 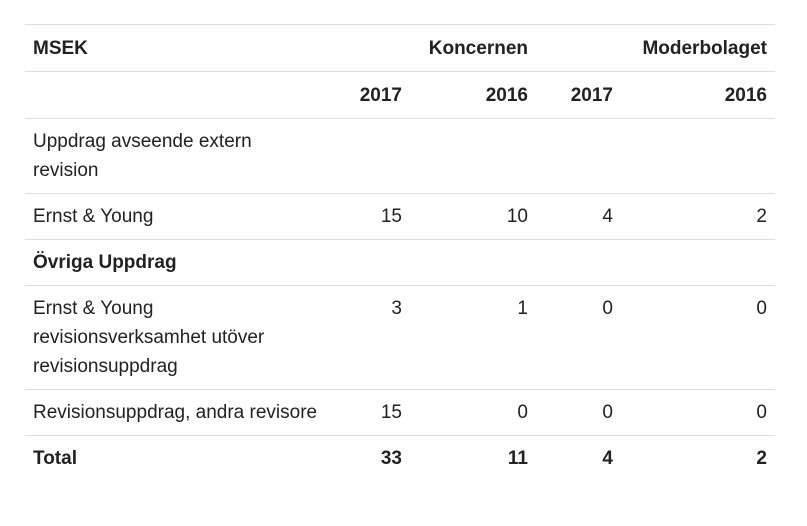 I want to click on total-value: 11, so click(x=517, y=458).